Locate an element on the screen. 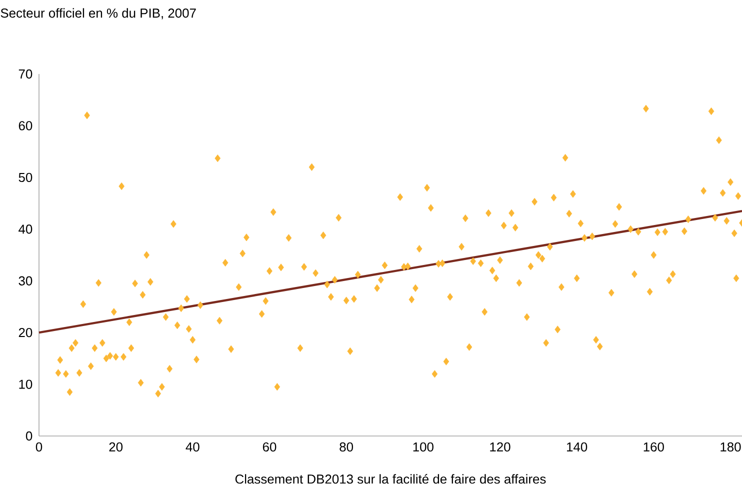  y-tick-label: 10 is located at coordinates (25, 384).